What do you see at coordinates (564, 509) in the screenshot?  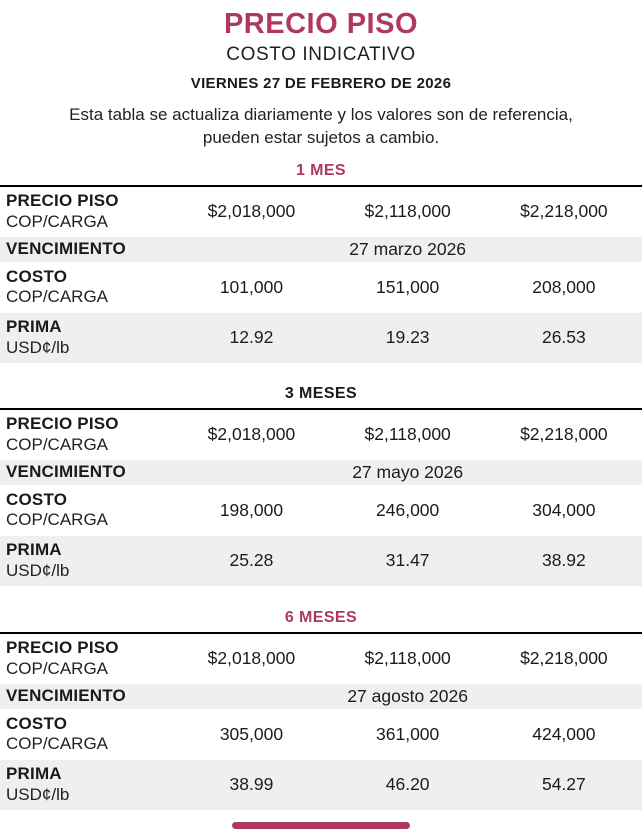 I see `cost-value: 304,000` at bounding box center [564, 509].